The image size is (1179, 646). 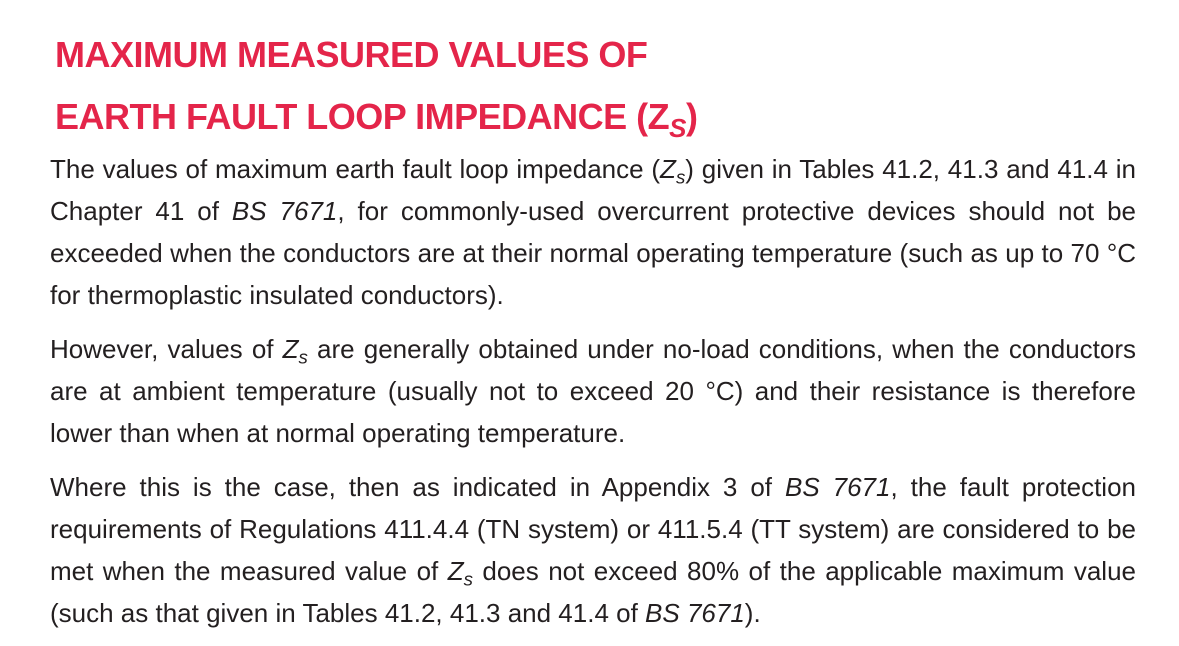 What do you see at coordinates (351, 54) in the screenshot?
I see `heading-line: MAXIMUM MEASURED VALUES OF` at bounding box center [351, 54].